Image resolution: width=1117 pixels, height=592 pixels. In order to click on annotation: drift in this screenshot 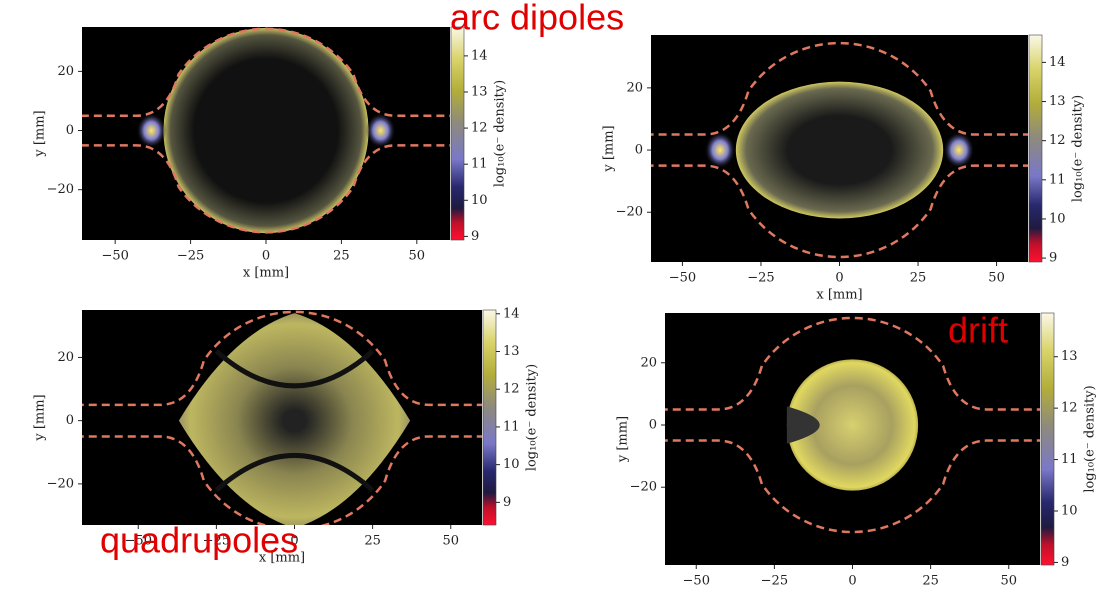, I will do `click(978, 330)`.